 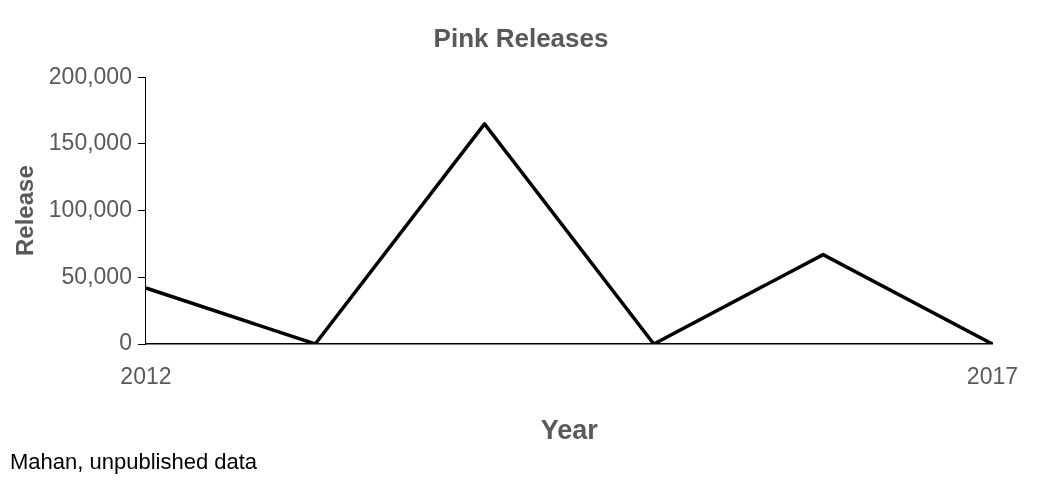 What do you see at coordinates (569, 430) in the screenshot?
I see `x-axis-title: Year` at bounding box center [569, 430].